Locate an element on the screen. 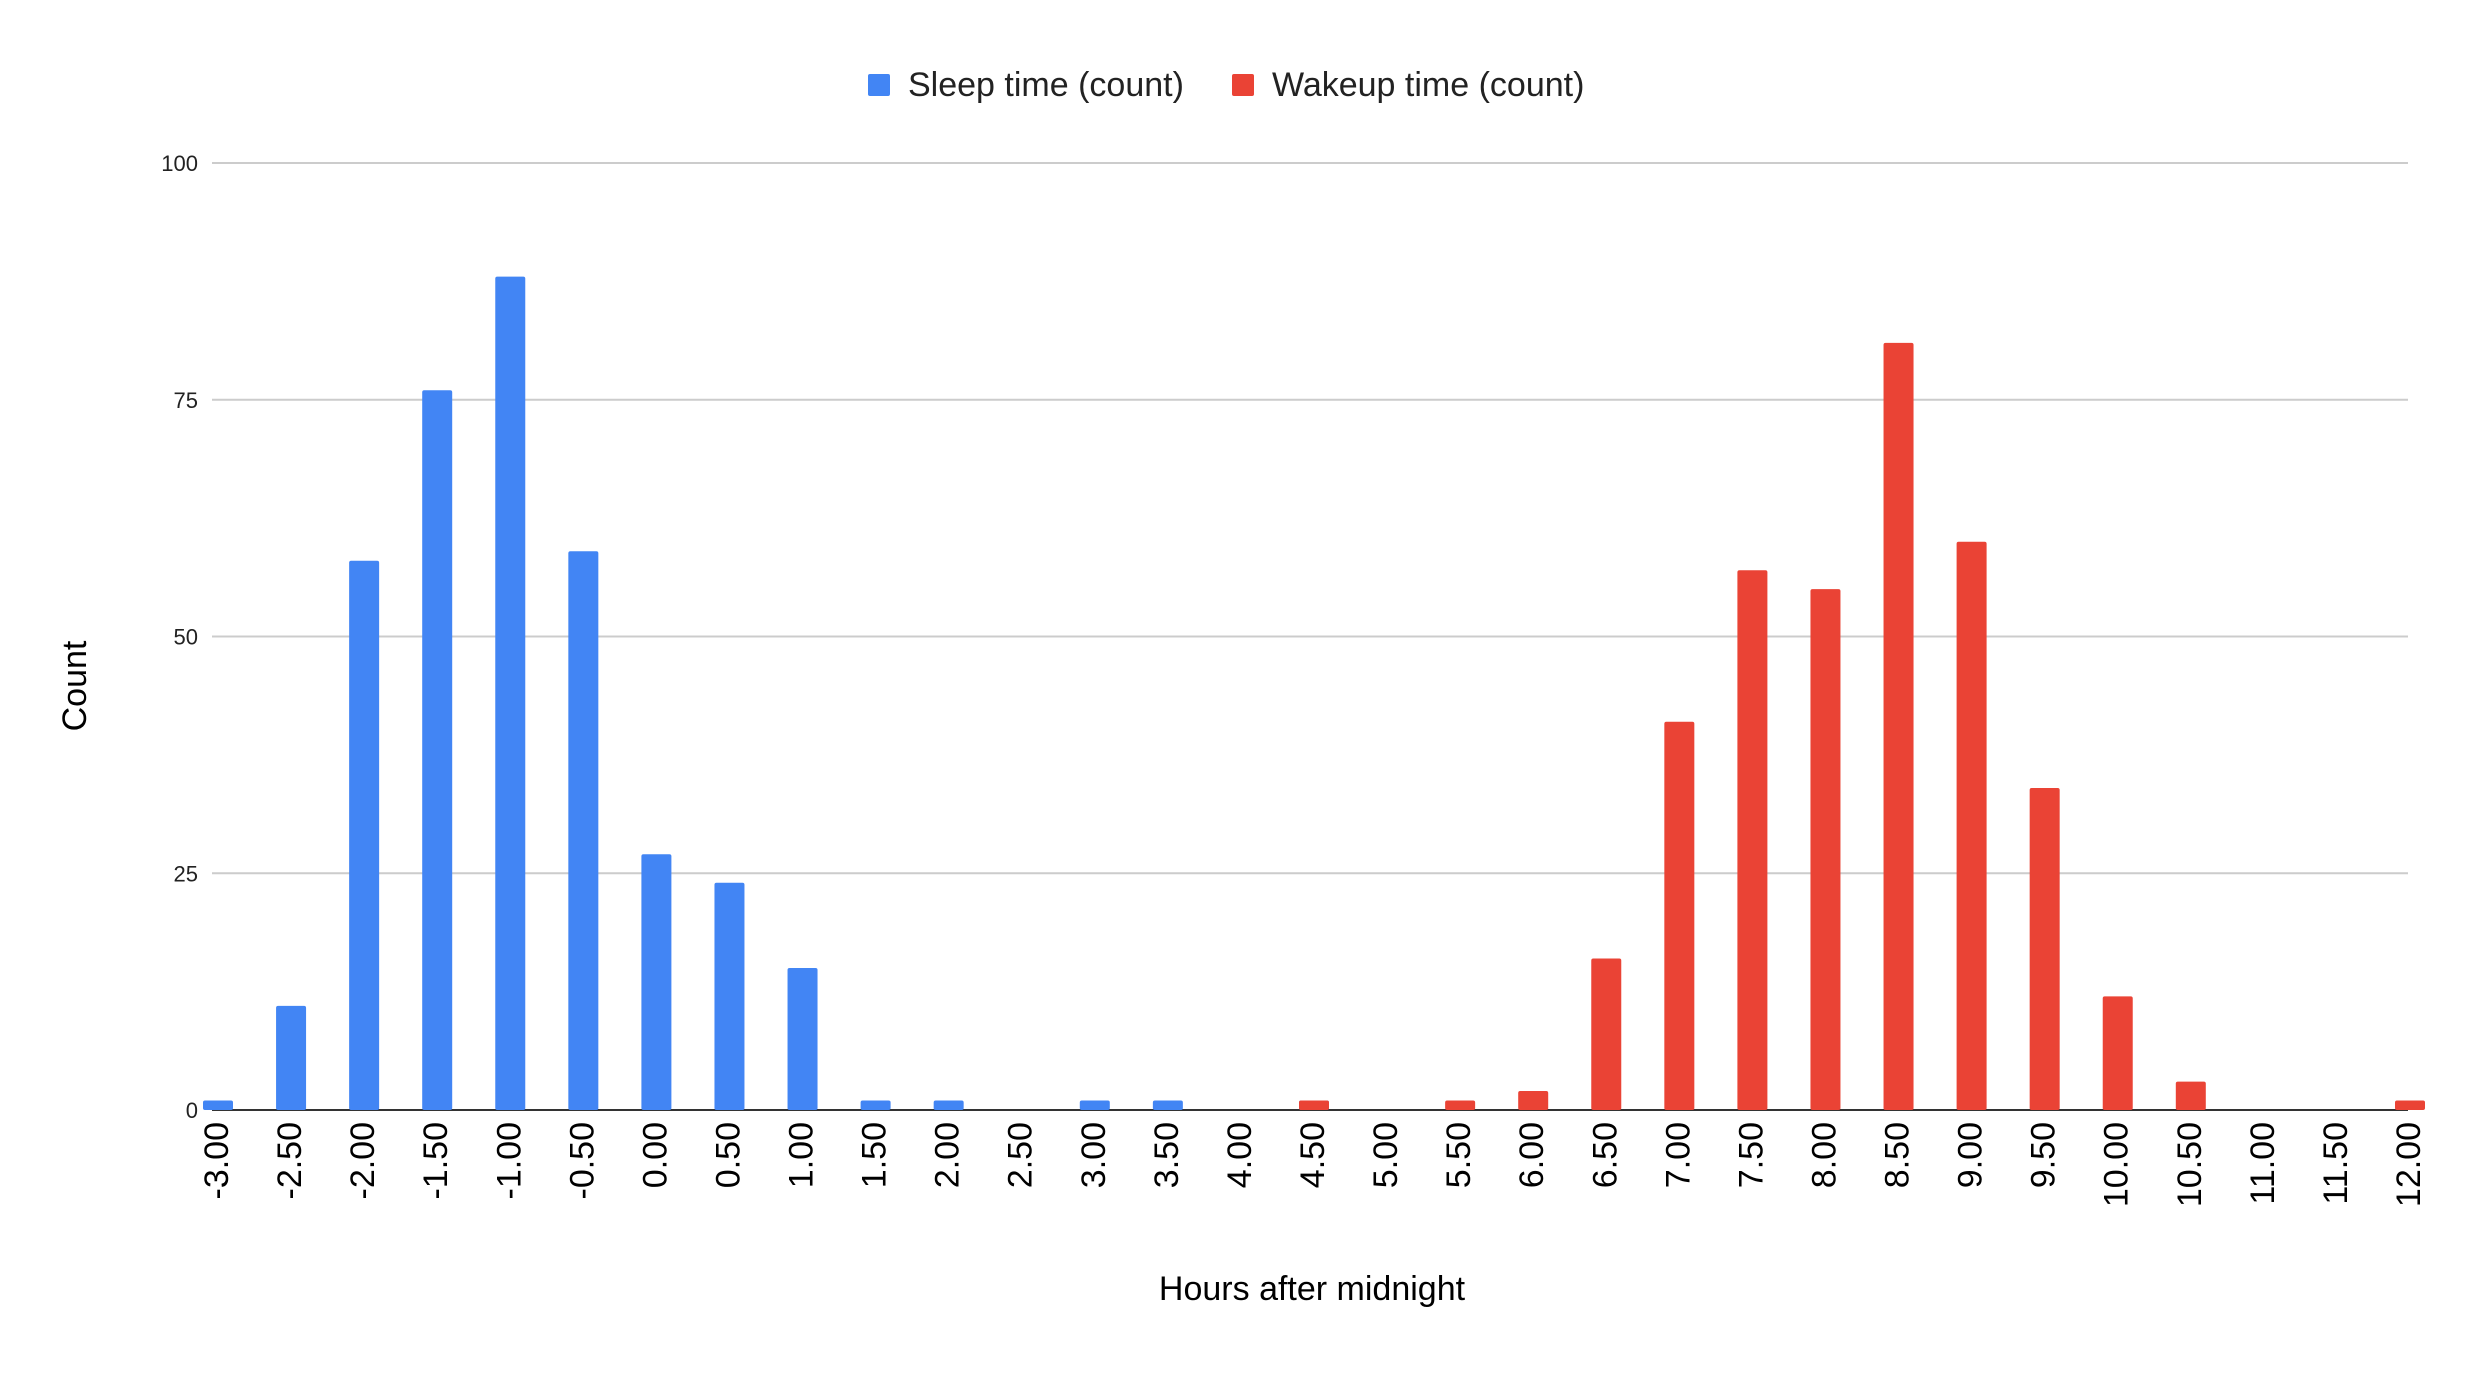 The height and width of the screenshot is (1379, 2468). legend-item-wakeup: Wakeup time (count) is located at coordinates (1408, 85).